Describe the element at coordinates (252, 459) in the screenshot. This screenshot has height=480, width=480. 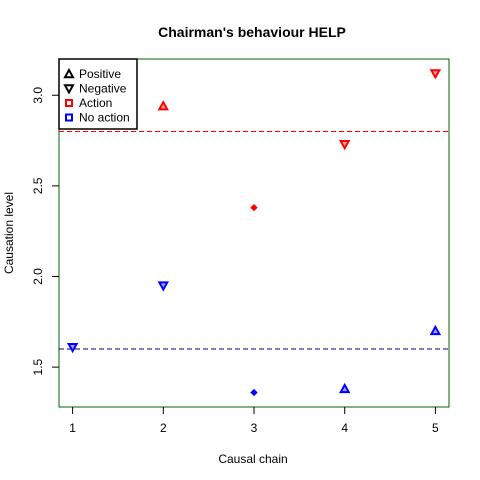
I see `x-axis-label: Causal chain` at that location.